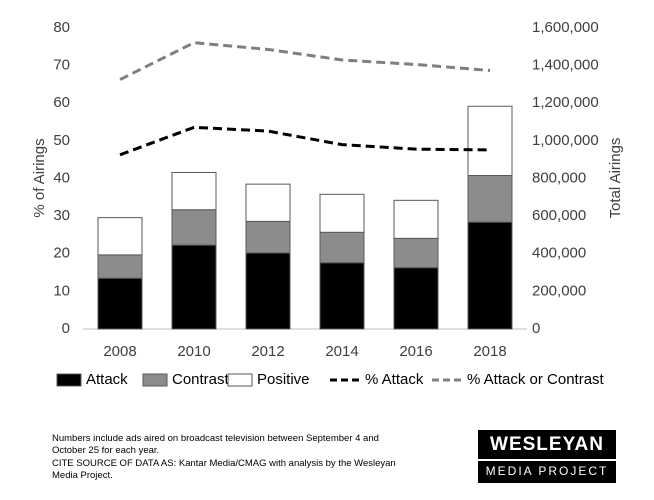 This screenshot has width=654, height=500. What do you see at coordinates (61, 27) in the screenshot?
I see `y-tick-label: 80` at bounding box center [61, 27].